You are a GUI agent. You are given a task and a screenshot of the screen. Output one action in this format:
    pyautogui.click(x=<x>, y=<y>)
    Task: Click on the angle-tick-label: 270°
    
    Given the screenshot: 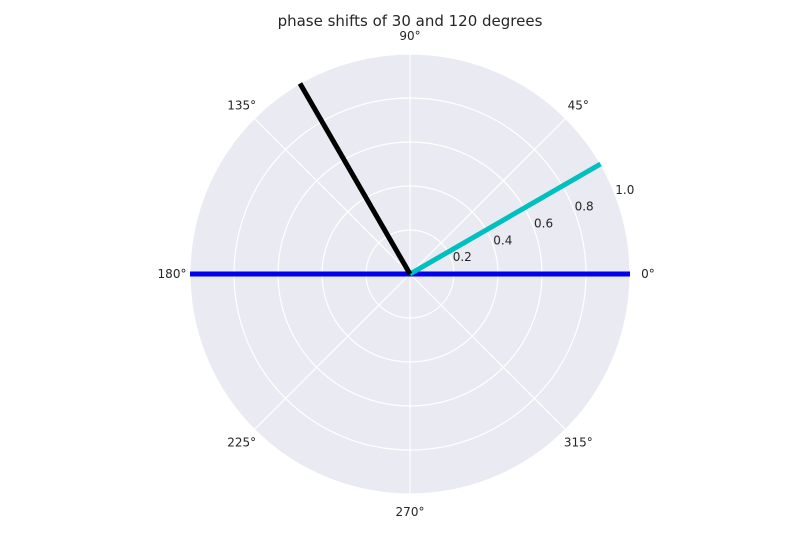 What is the action you would take?
    pyautogui.click(x=410, y=512)
    